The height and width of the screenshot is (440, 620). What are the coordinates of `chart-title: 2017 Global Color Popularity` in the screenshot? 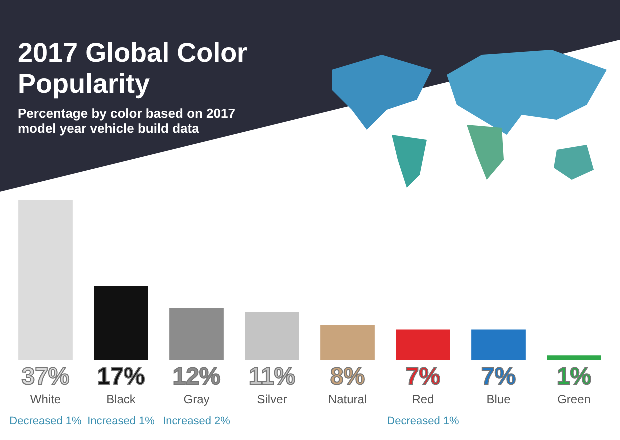 It's located at (133, 69).